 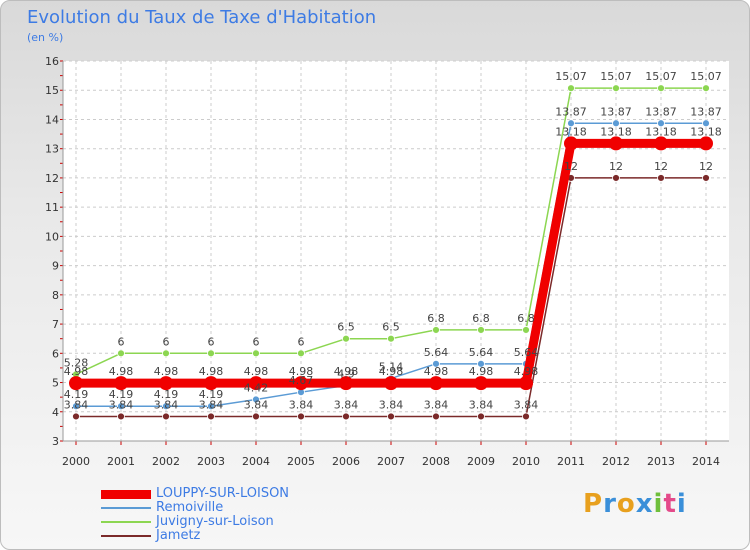 I want to click on y-tick-label: 14, so click(x=52, y=119).